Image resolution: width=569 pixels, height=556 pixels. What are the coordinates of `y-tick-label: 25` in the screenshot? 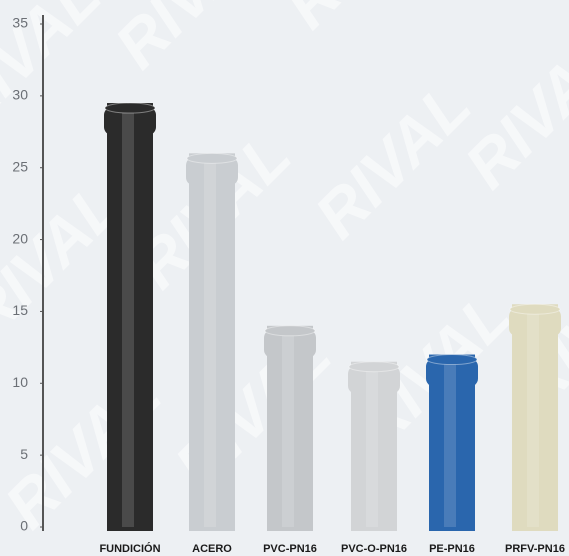 It's located at (20, 166).